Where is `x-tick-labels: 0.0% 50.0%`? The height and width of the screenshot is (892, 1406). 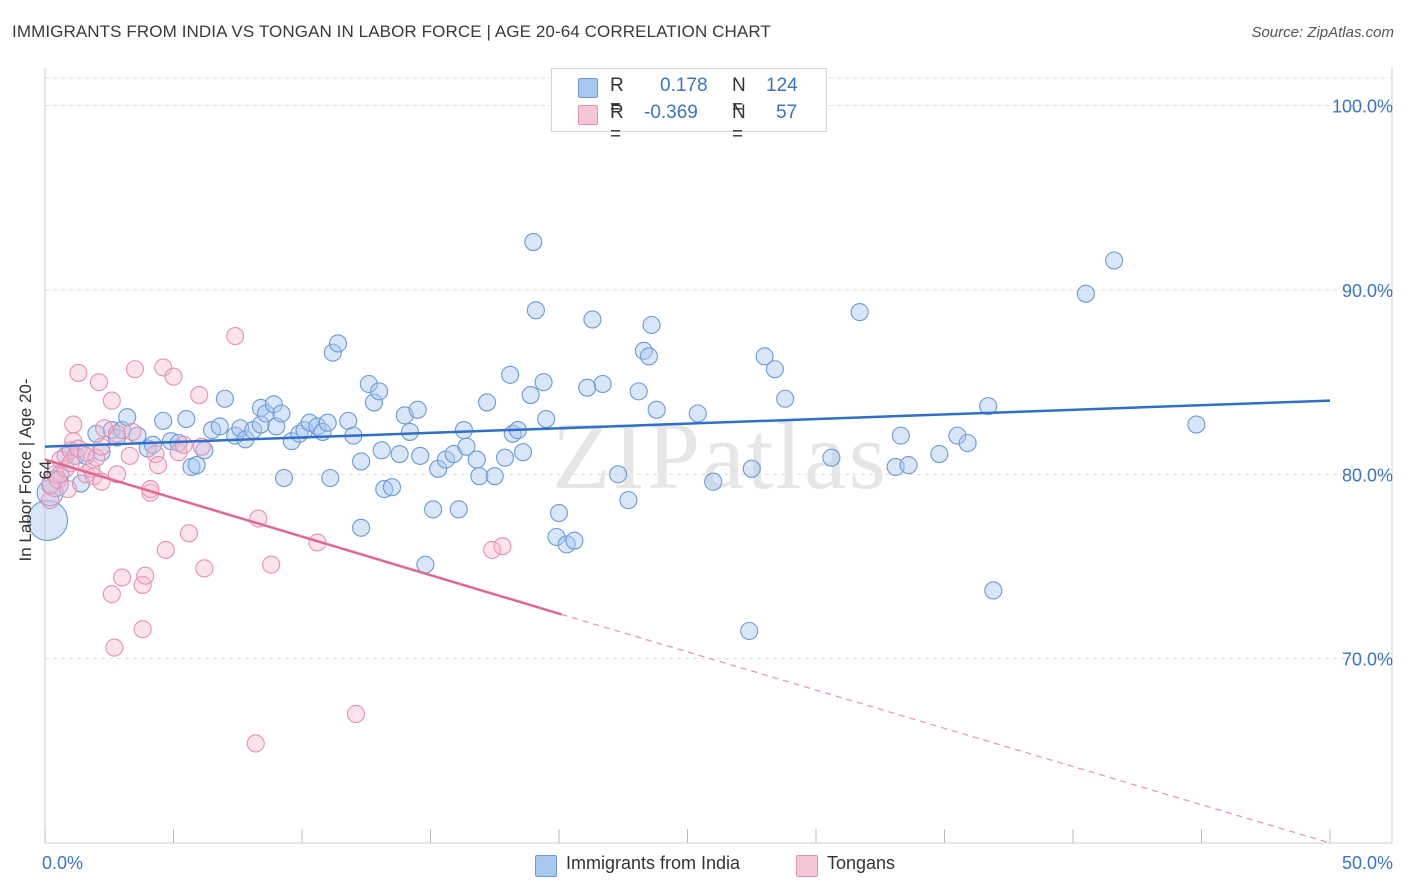
x-tick-labels: 0.0% 50.0% is located at coordinates (717, 863).